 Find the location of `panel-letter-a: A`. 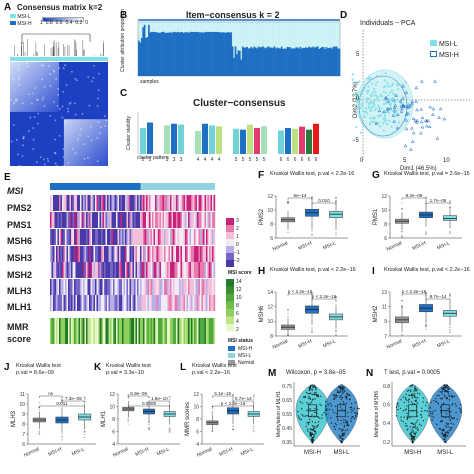

panel-letter-a: A is located at coordinates (8, 7).